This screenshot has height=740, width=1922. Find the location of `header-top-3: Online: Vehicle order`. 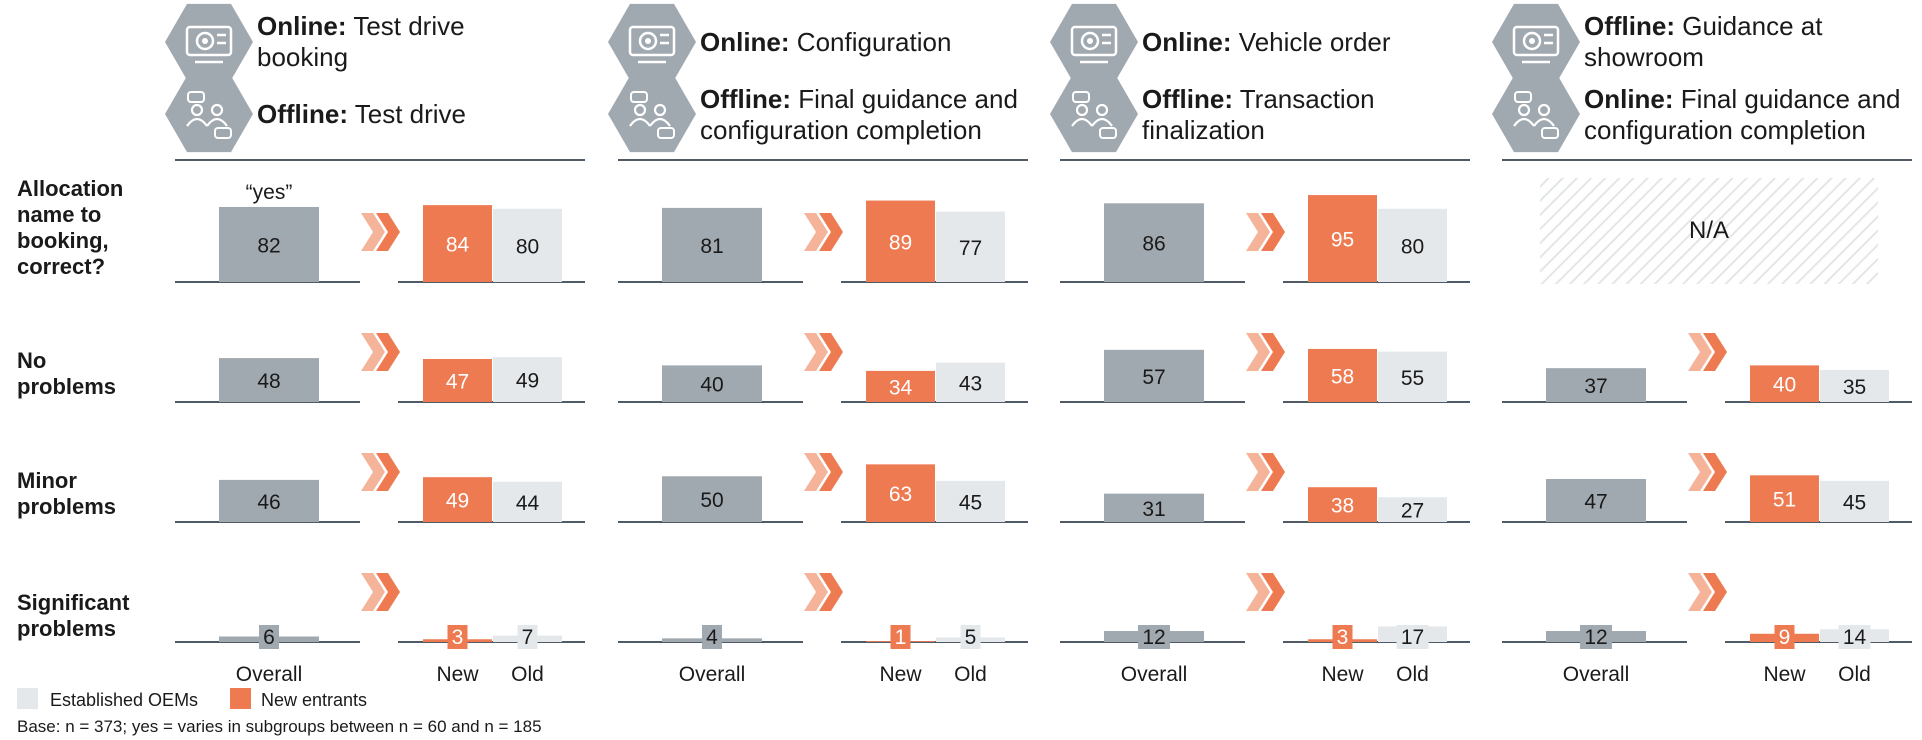

header-top-3: Online: Vehicle order is located at coordinates (1266, 42).